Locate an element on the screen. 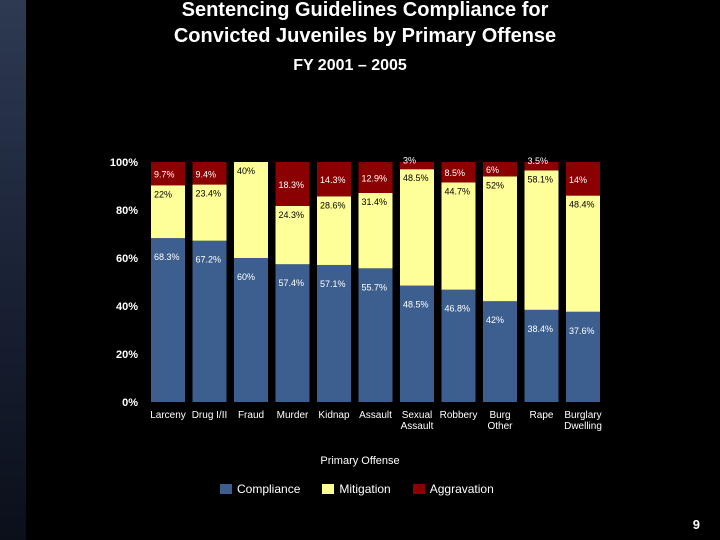 Image resolution: width=720 pixels, height=540 pixels. x-tick-label: Rape is located at coordinates (542, 415).